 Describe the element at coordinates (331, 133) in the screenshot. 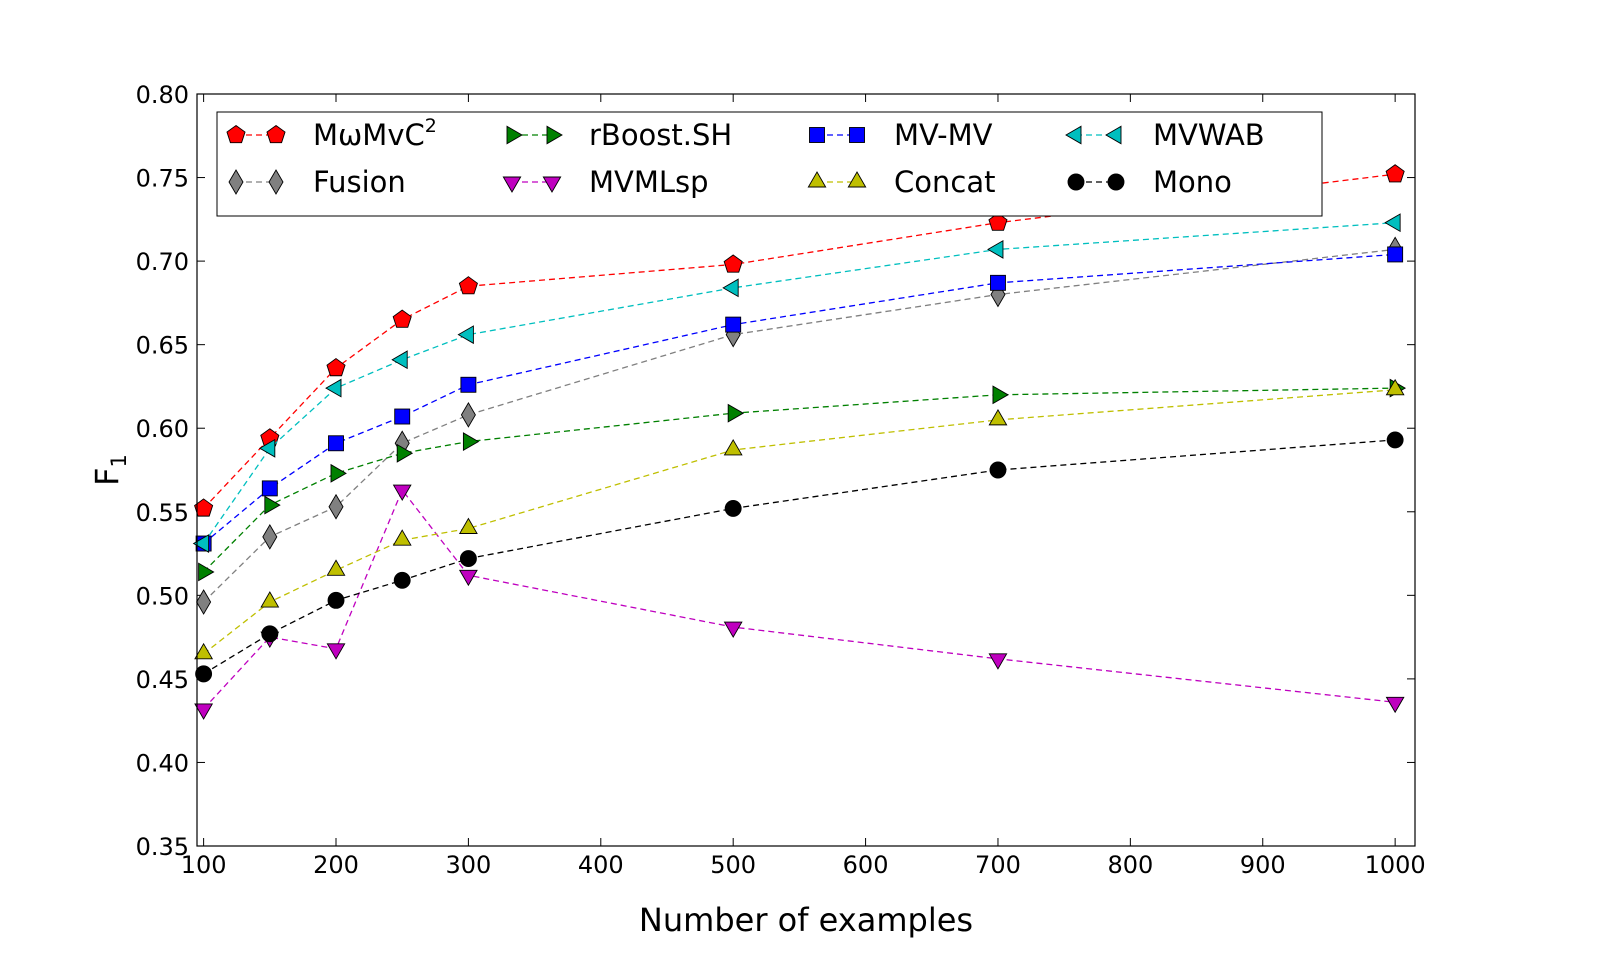

I see `legend-item: MωMvC2` at that location.